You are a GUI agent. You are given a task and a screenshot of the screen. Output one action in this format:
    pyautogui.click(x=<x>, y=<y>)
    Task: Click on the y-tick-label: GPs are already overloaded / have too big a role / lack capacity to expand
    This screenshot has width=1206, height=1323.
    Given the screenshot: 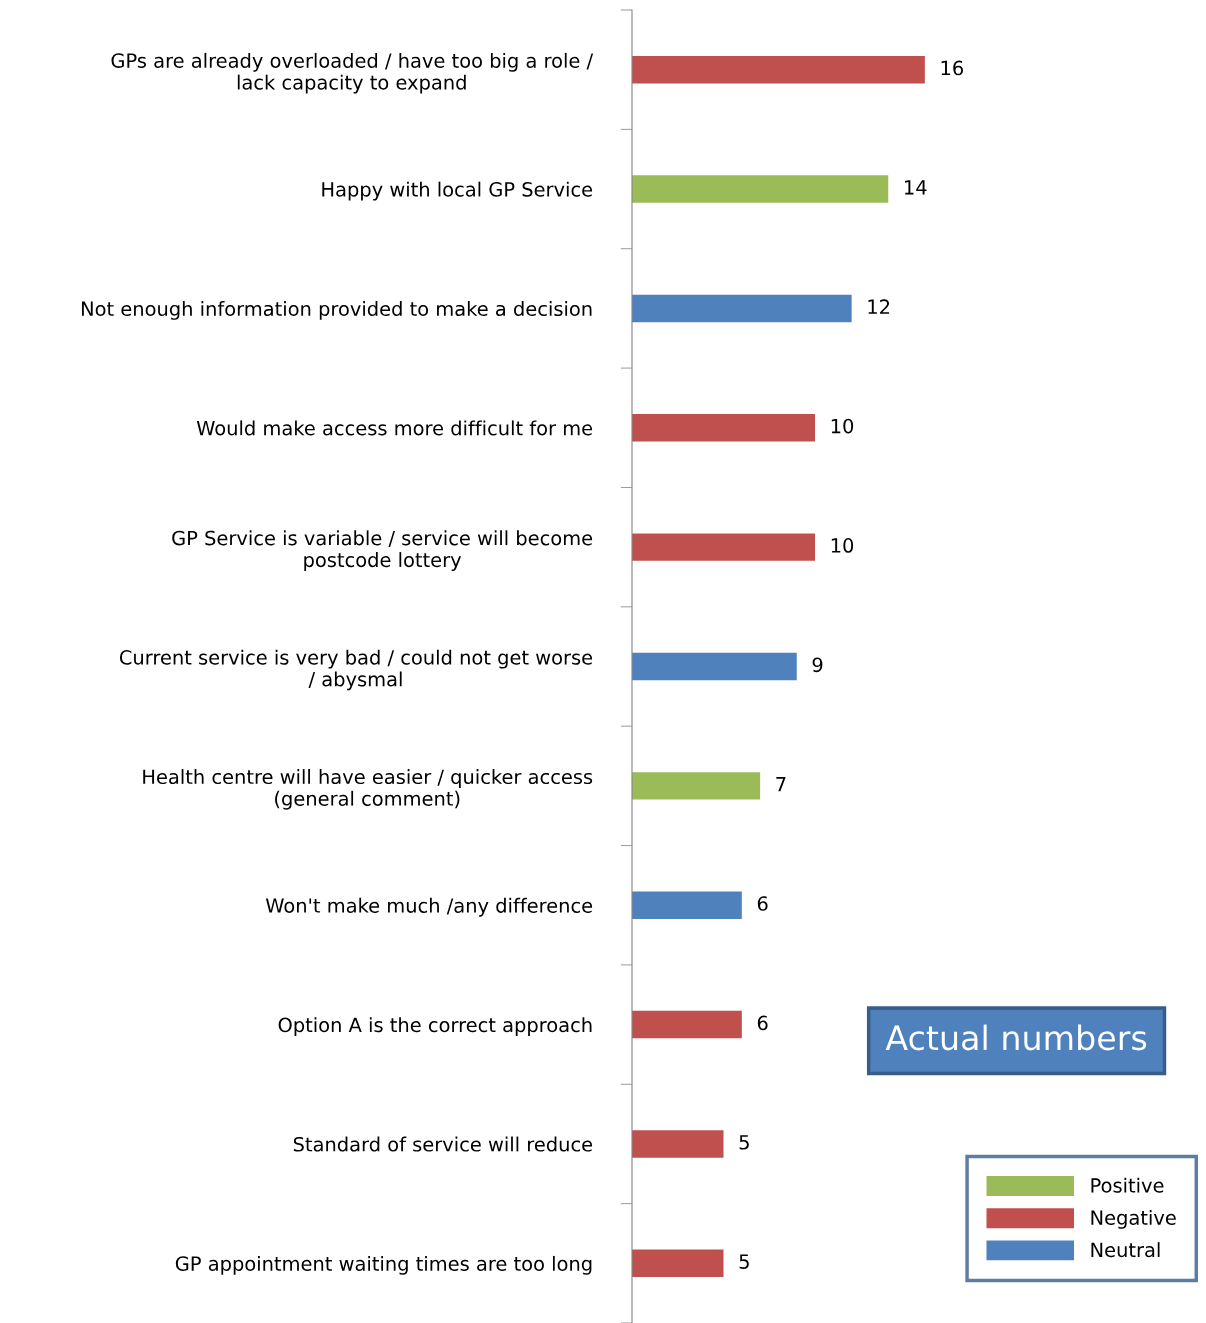 What is the action you would take?
    pyautogui.click(x=352, y=73)
    